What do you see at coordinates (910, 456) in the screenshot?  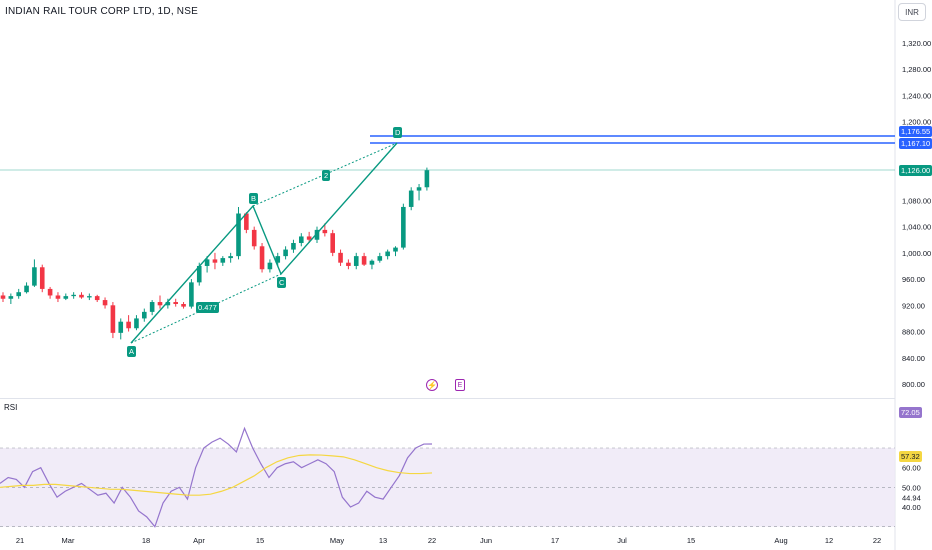 I see `rsi-ma-badge: 57.32` at bounding box center [910, 456].